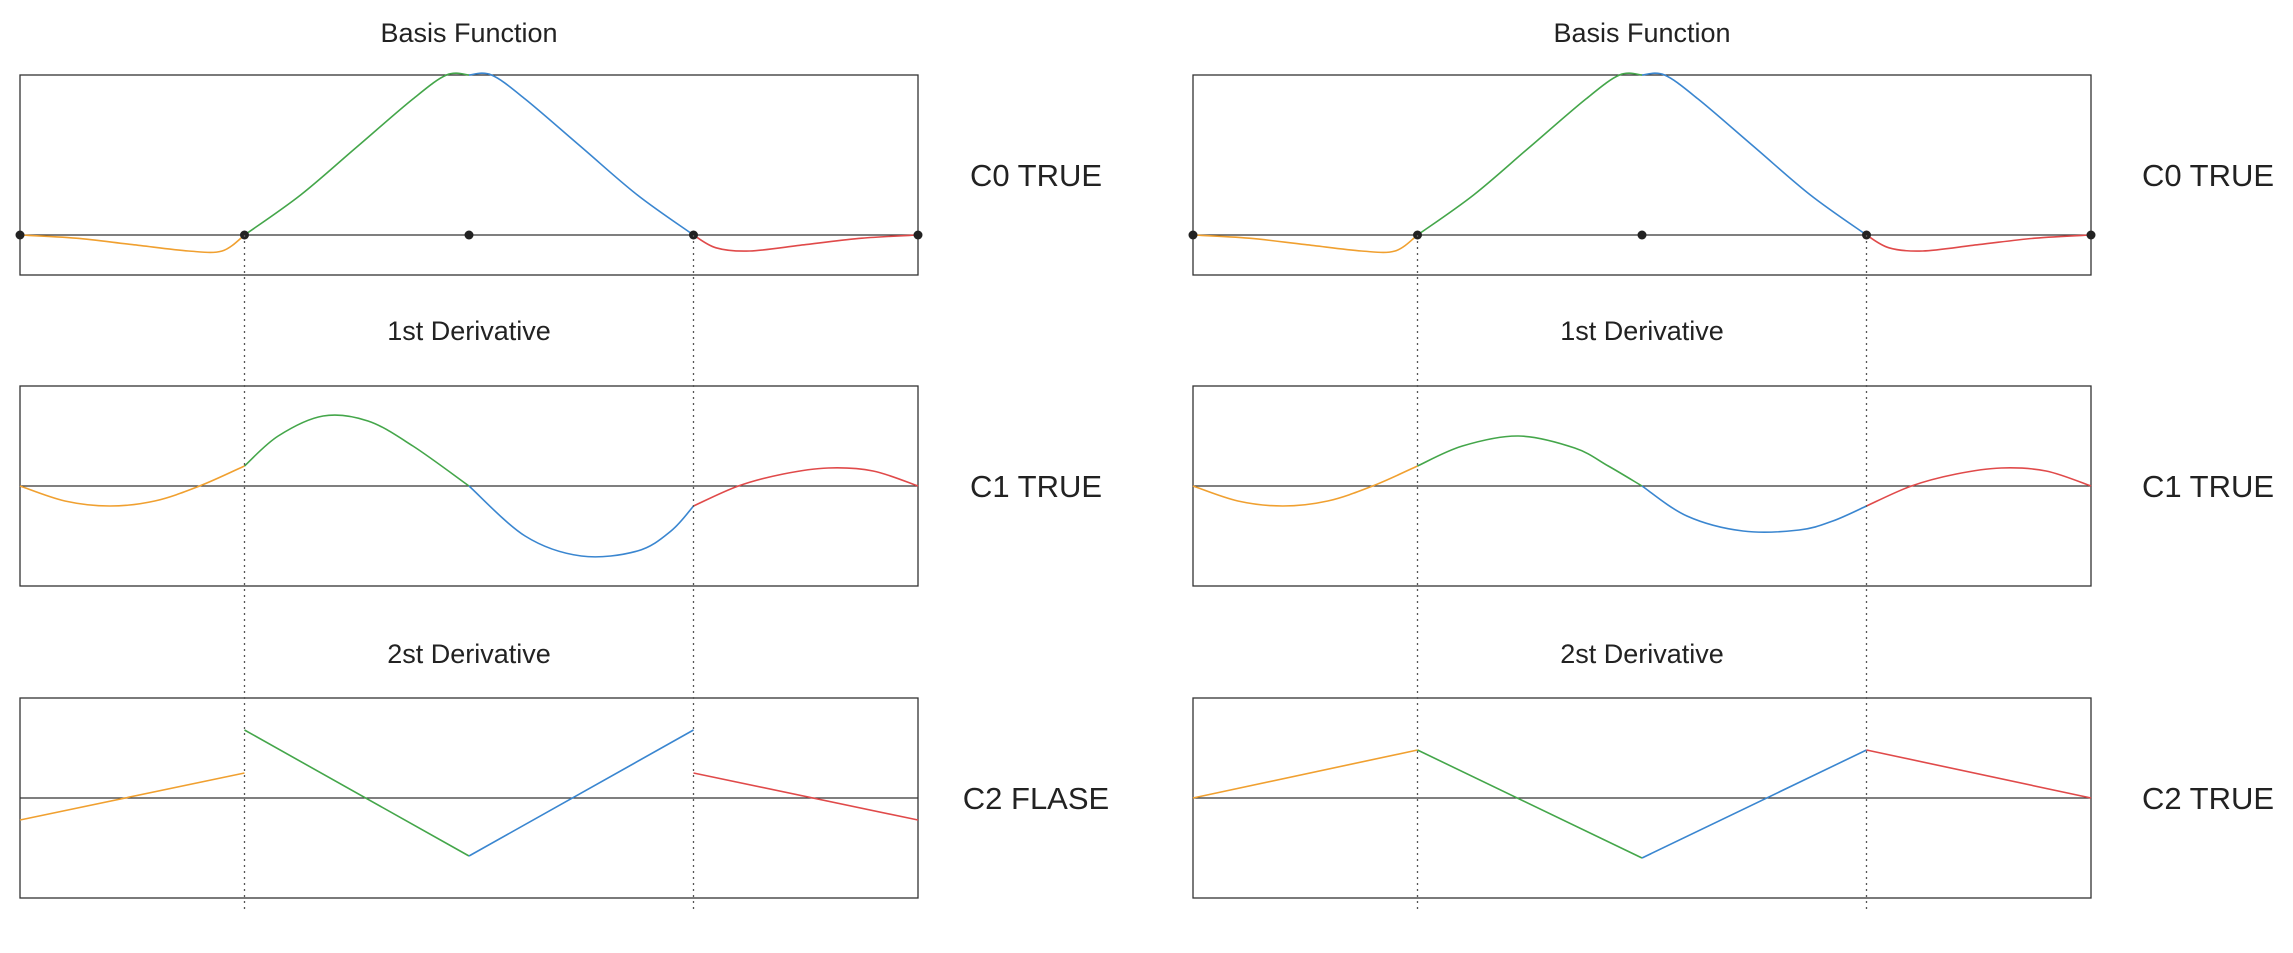 This screenshot has width=2293, height=953. I want to click on row-3: 2st Derivative C2 TRUE, so click(1733, 769).